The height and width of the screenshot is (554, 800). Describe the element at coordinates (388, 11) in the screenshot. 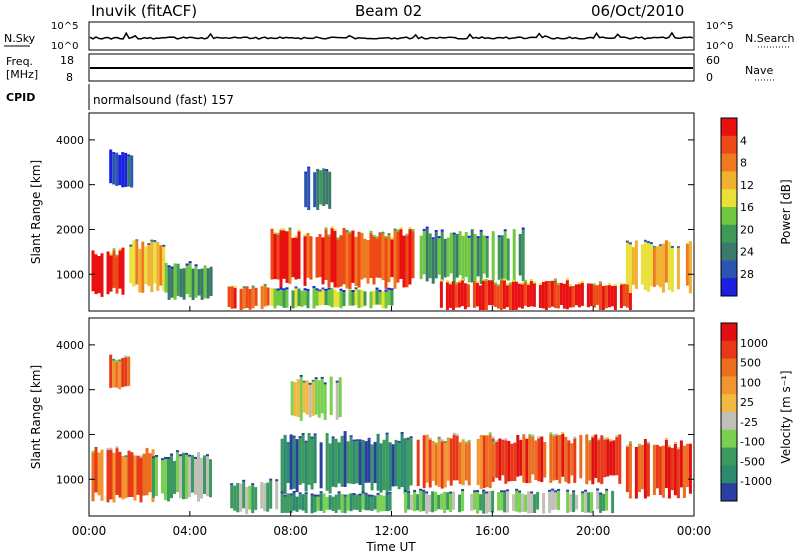

I see `beam-title: Beam 02` at that location.